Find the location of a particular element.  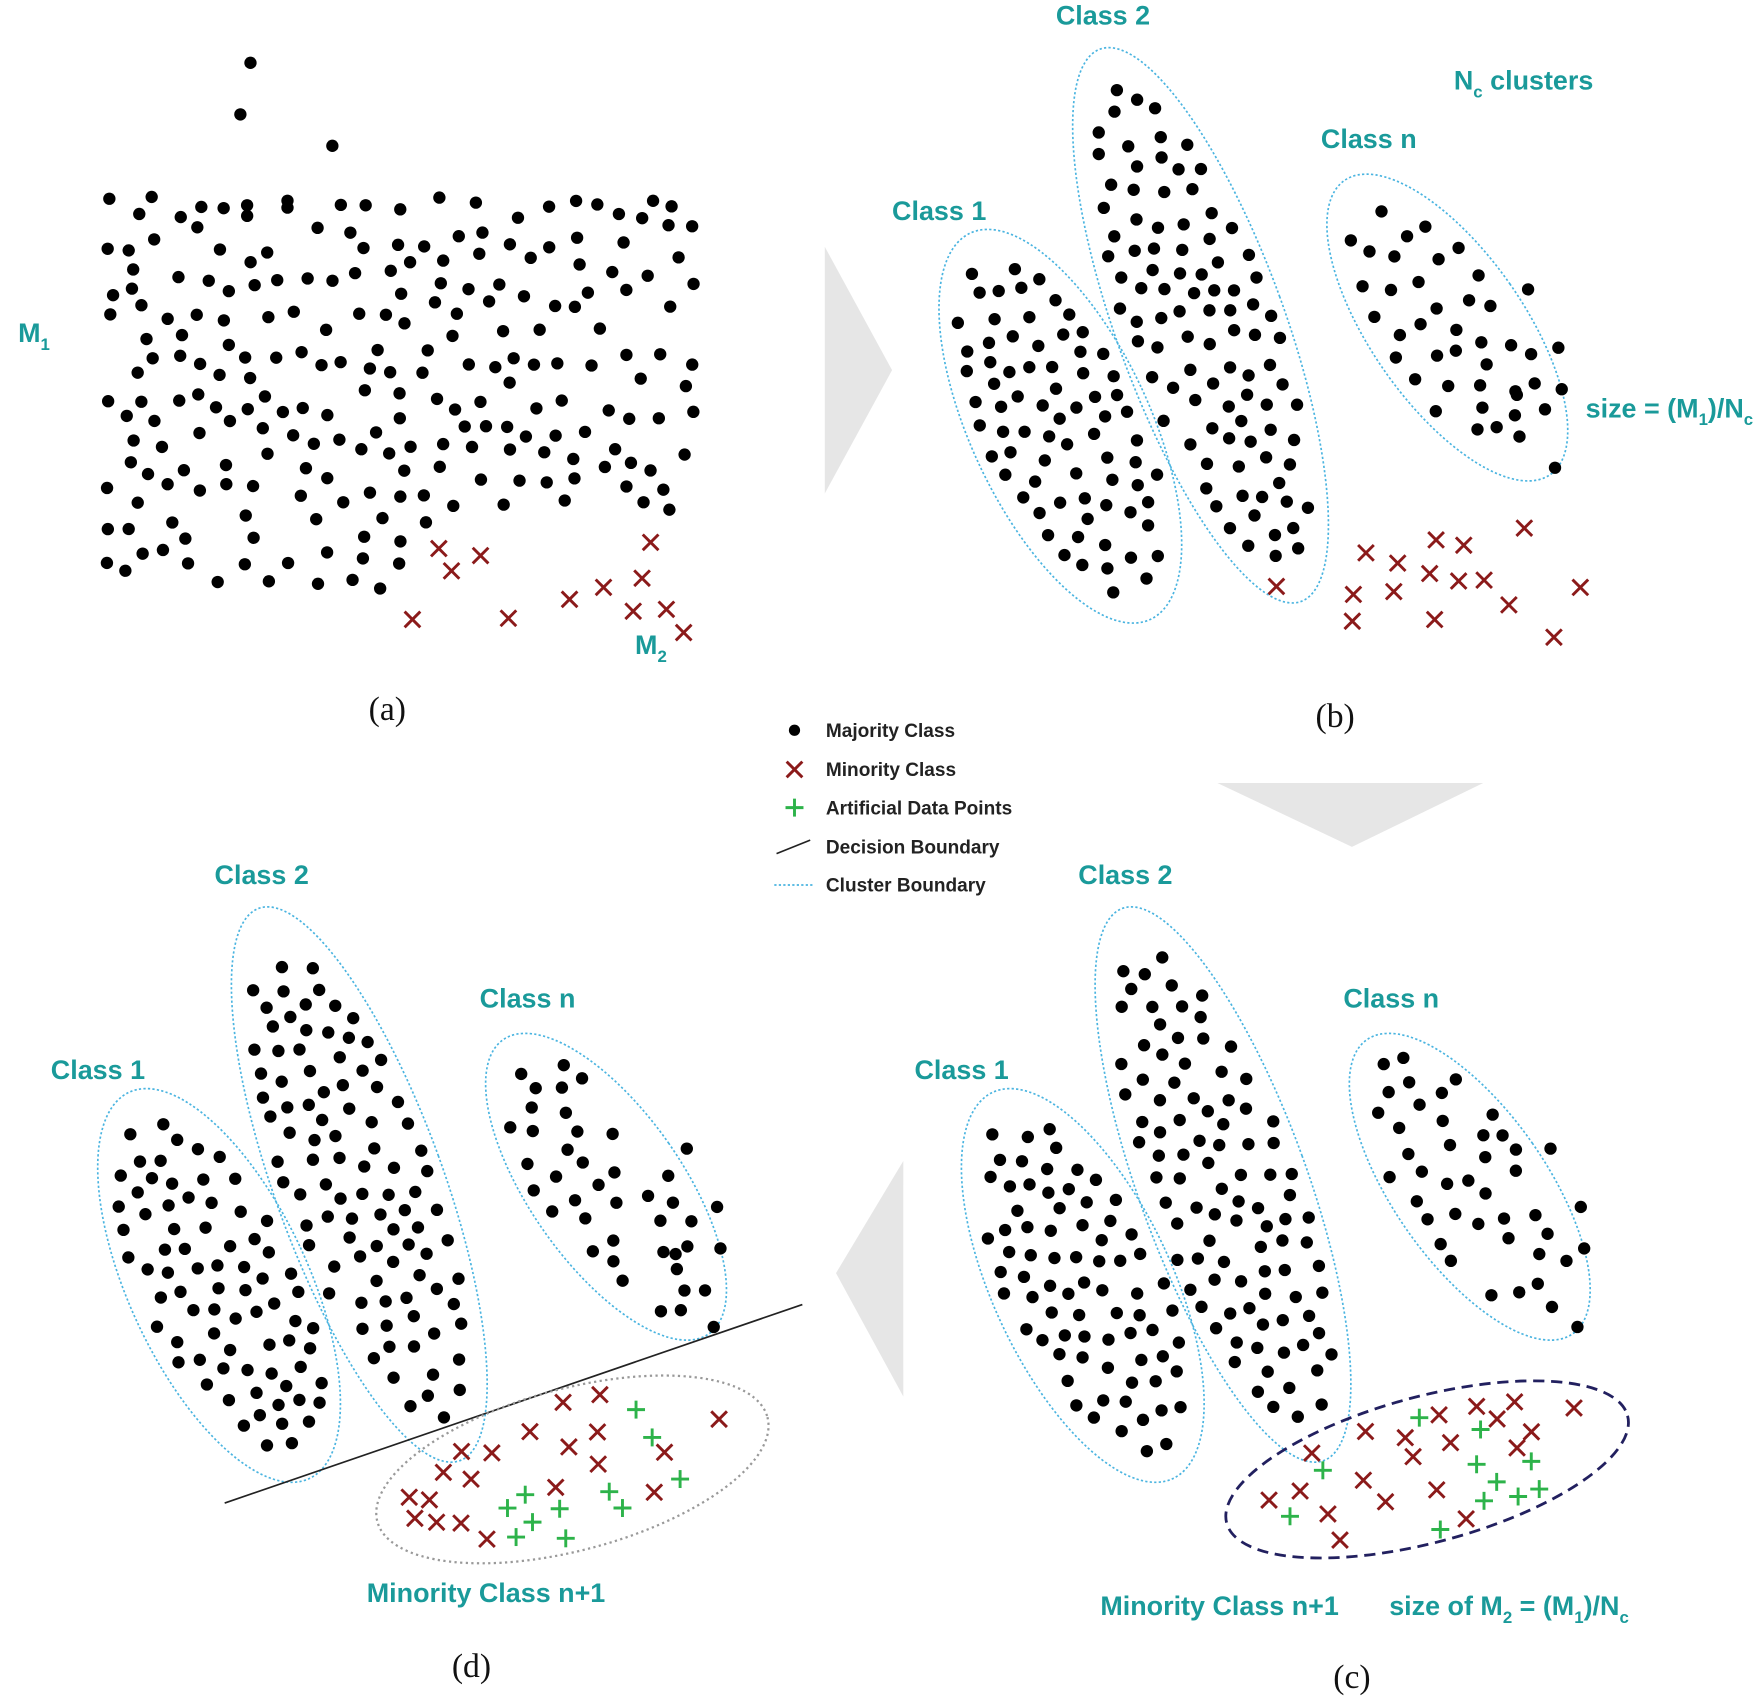

text-part: size of M is located at coordinates (1446, 1606).